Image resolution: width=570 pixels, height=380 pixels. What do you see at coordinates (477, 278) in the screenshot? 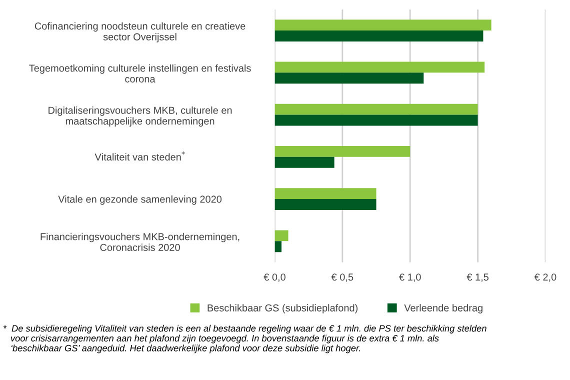
I see `x-tick-label: € 1,5` at bounding box center [477, 278].